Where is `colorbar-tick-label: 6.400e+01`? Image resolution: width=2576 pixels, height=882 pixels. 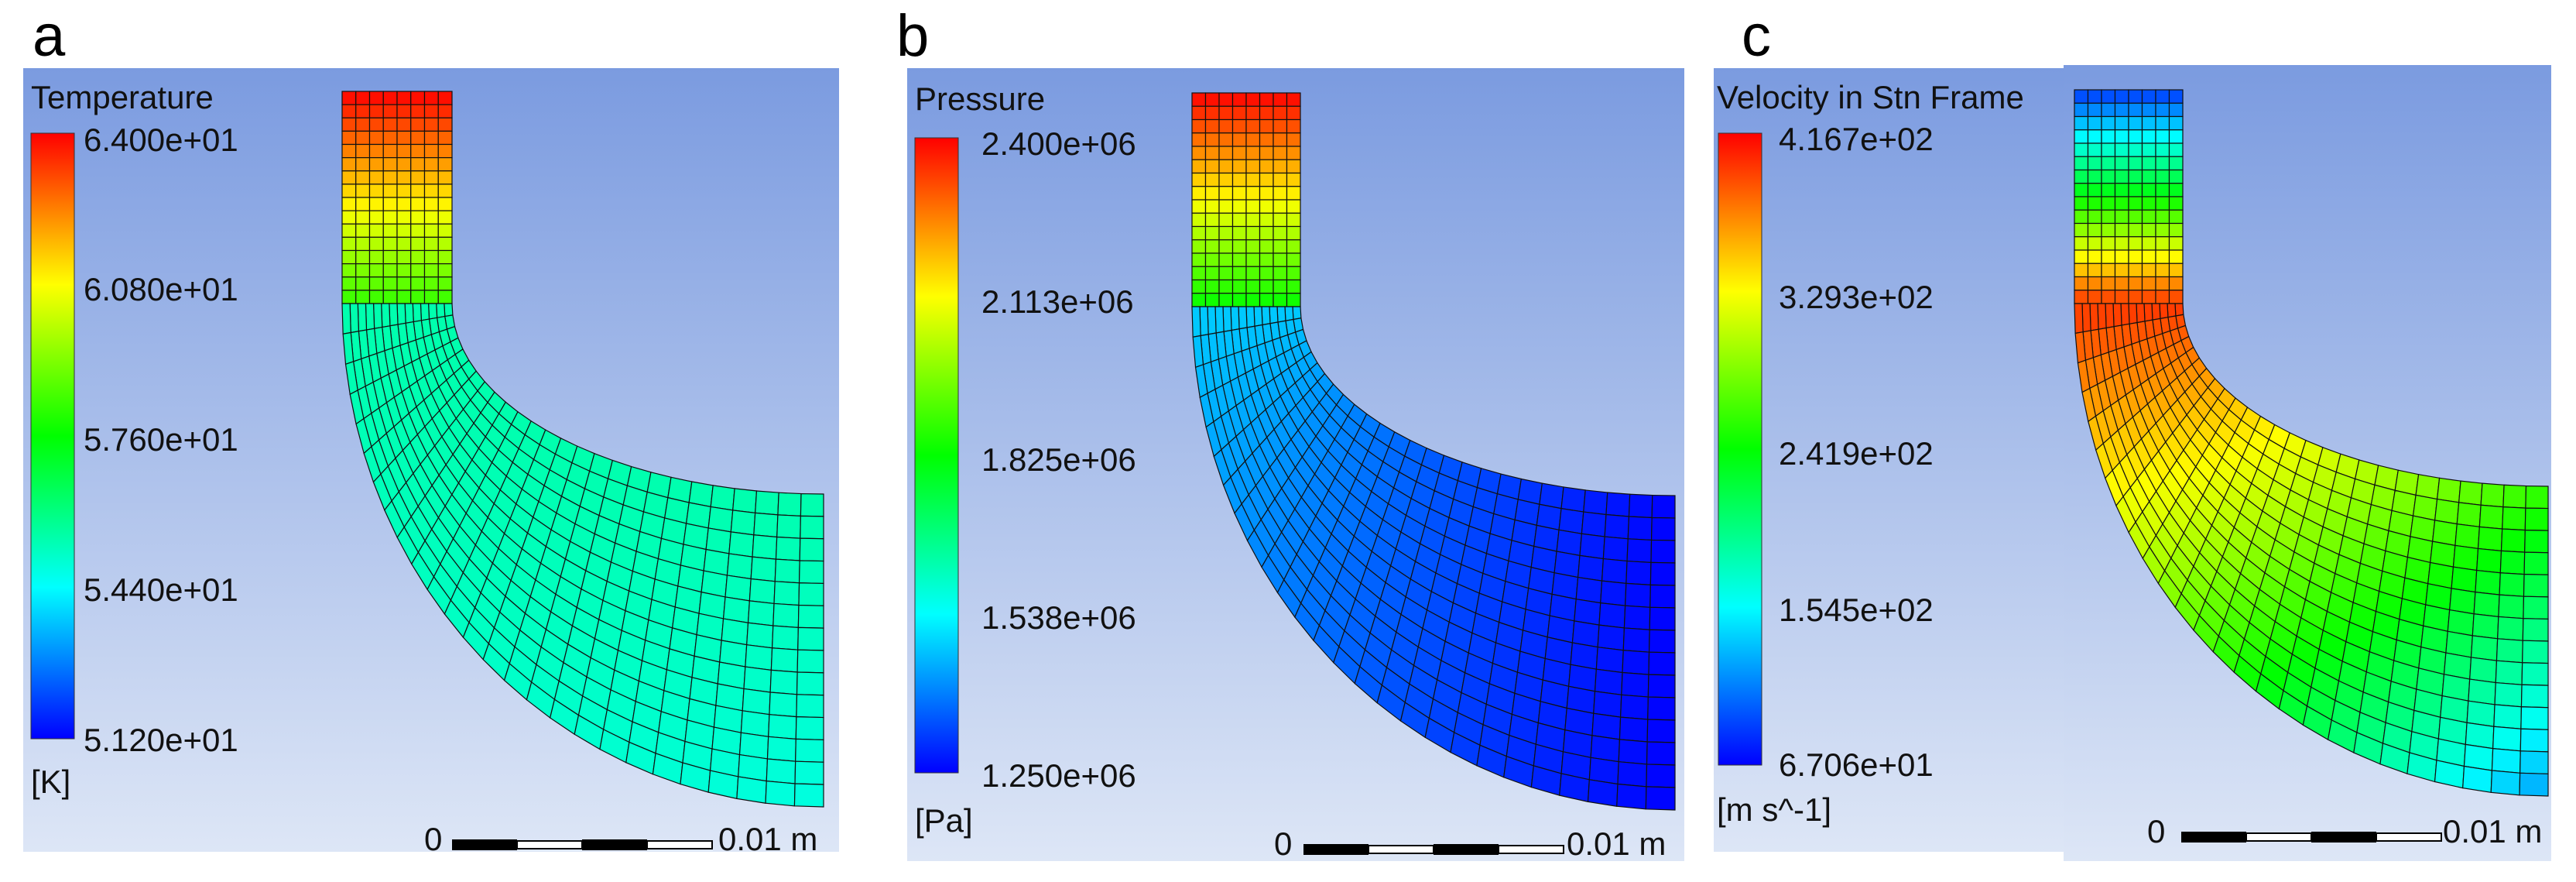
colorbar-tick-label: 6.400e+01 is located at coordinates (161, 140).